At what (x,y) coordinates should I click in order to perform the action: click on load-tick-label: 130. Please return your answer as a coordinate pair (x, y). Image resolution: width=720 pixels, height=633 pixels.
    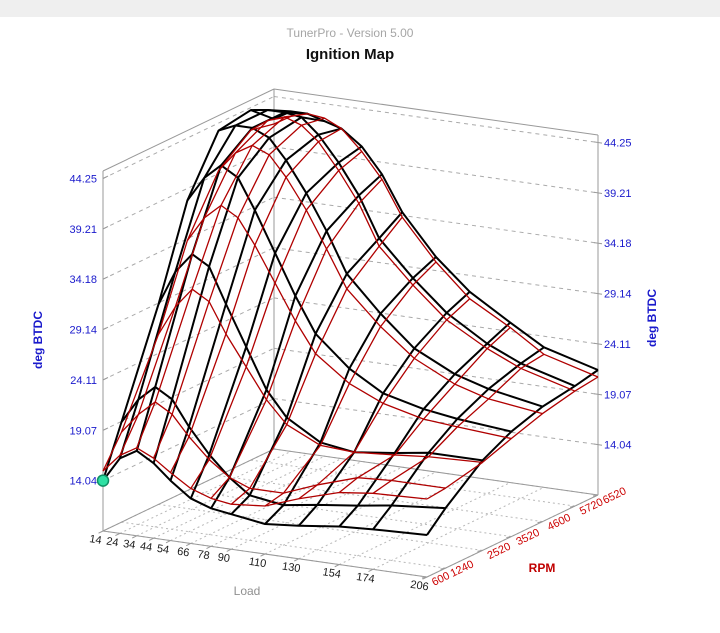
    Looking at the image, I should click on (291, 567).